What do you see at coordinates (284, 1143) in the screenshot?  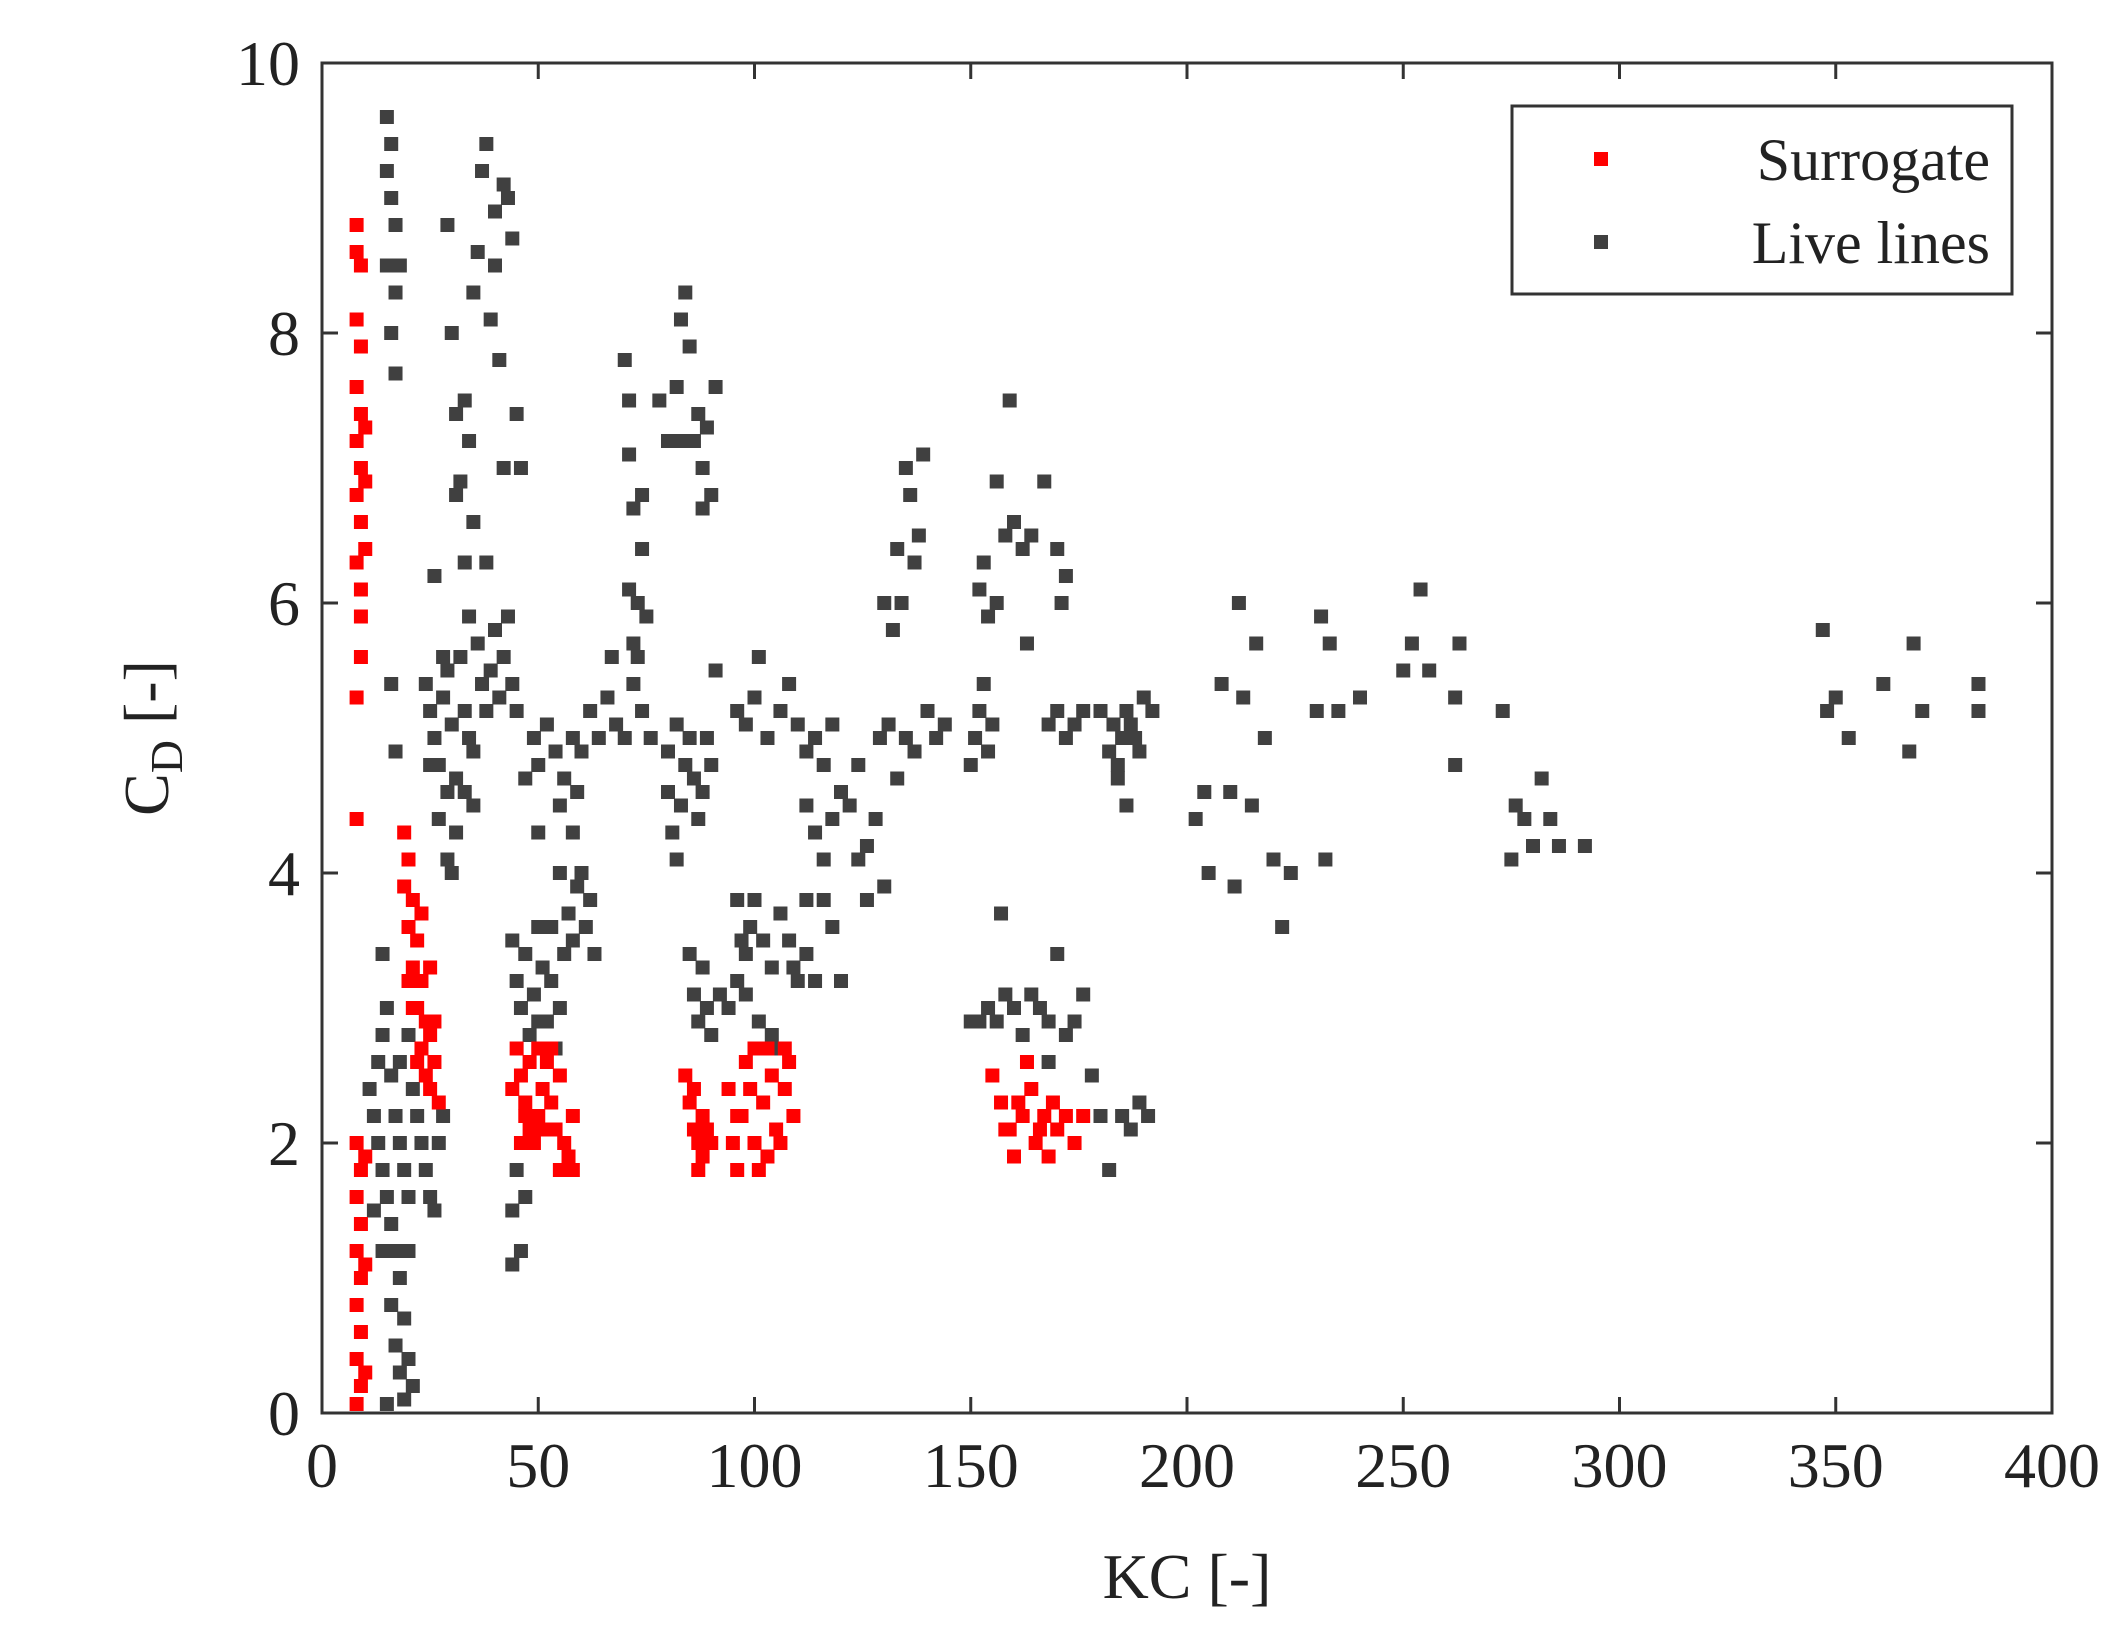 I see `y-tick-label: 2` at bounding box center [284, 1143].